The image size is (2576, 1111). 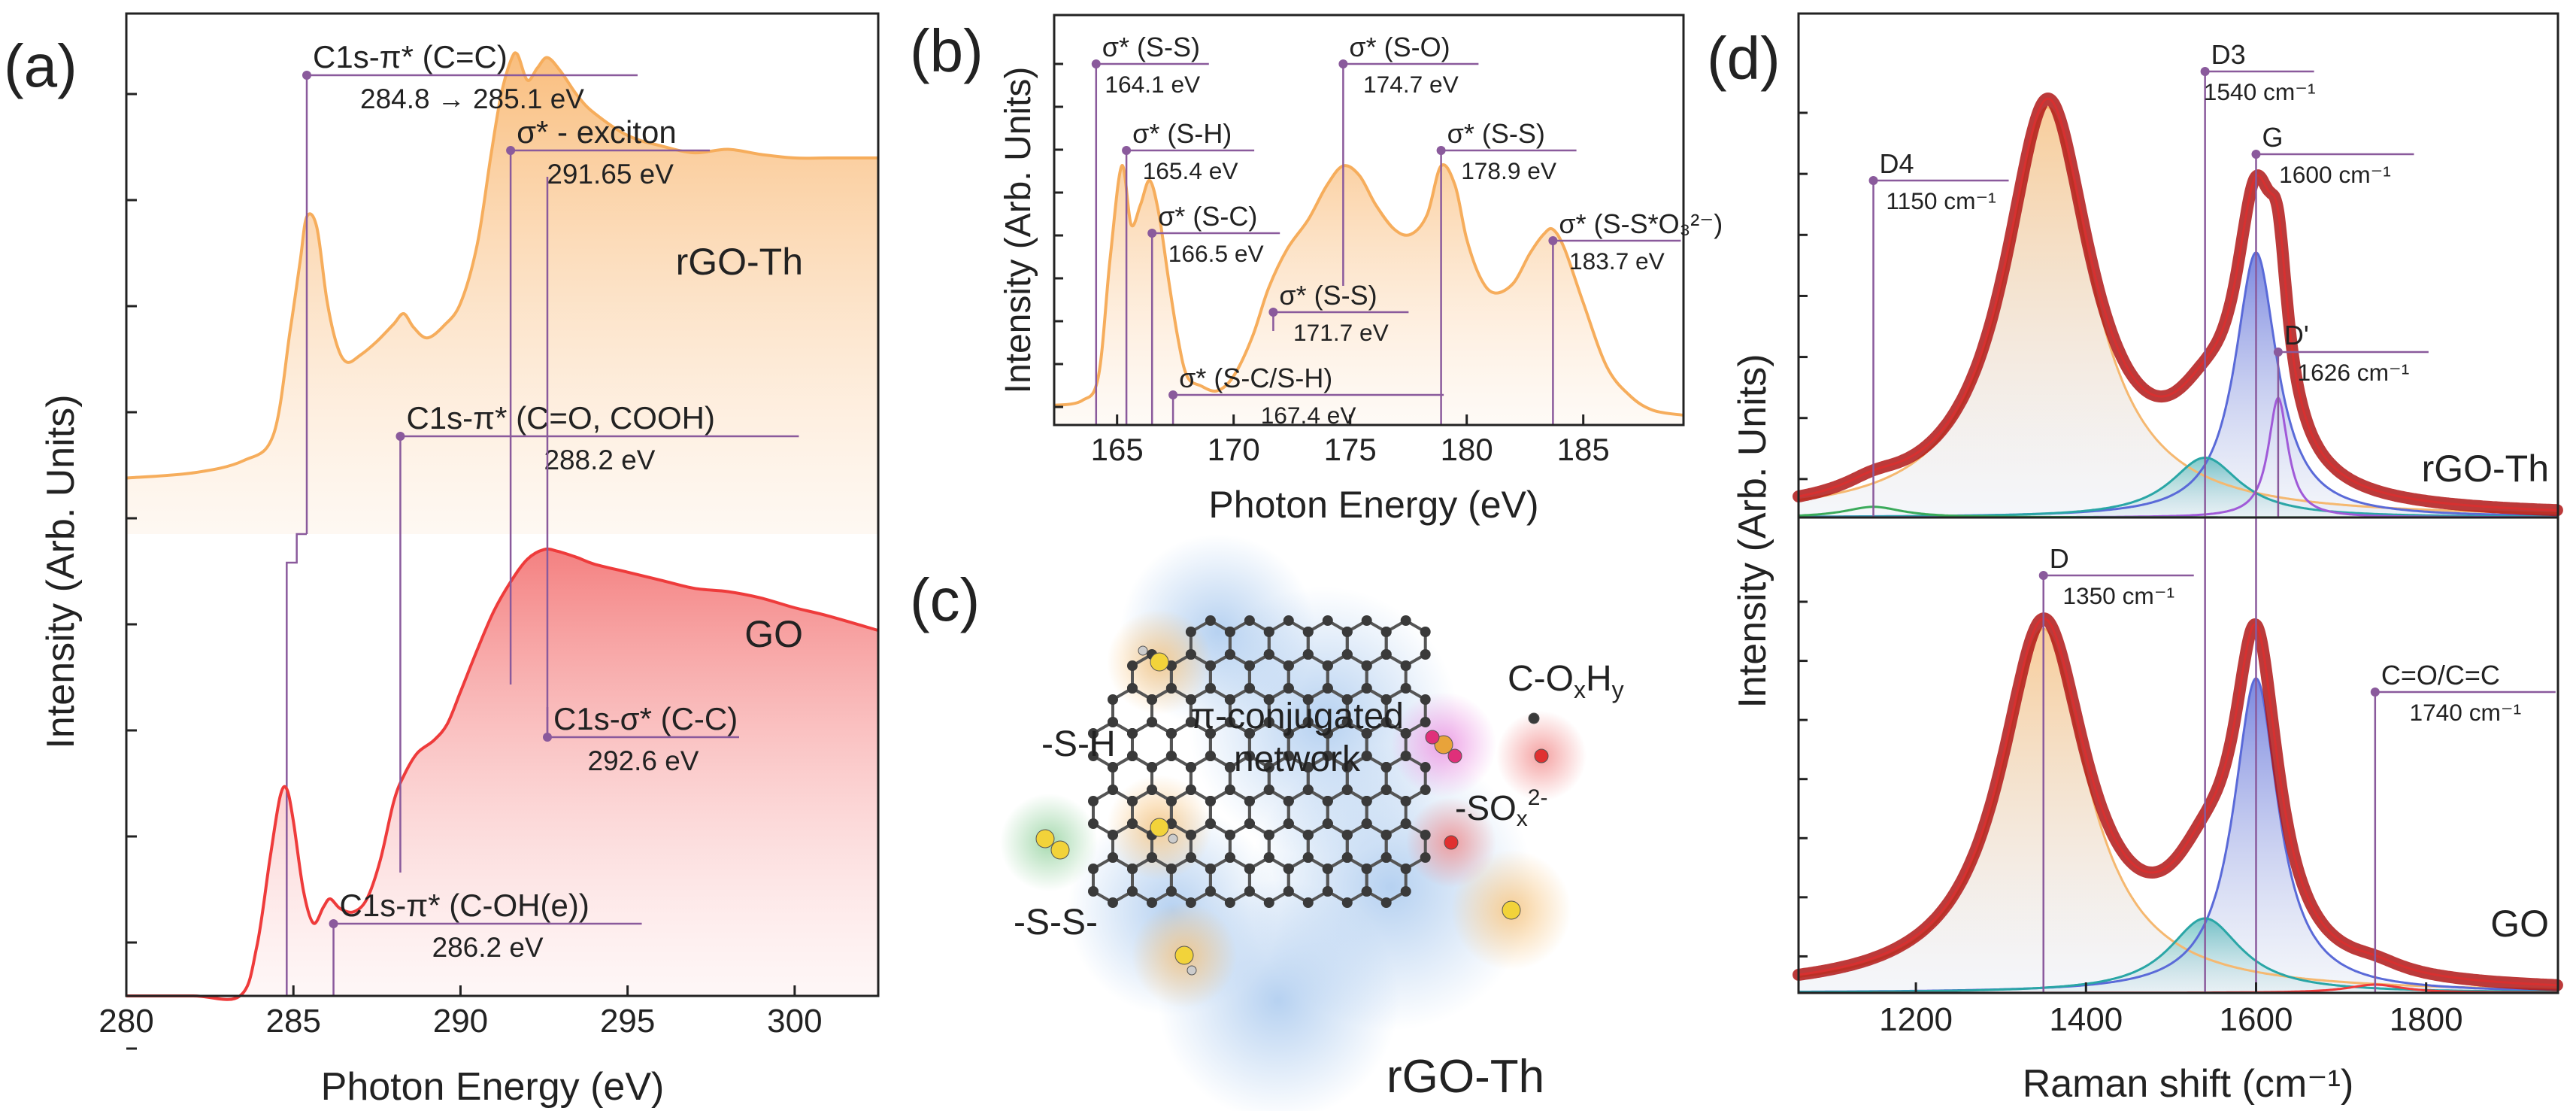 I want to click on annot-ss-164-value: 164.1 eV, so click(x=1152, y=84).